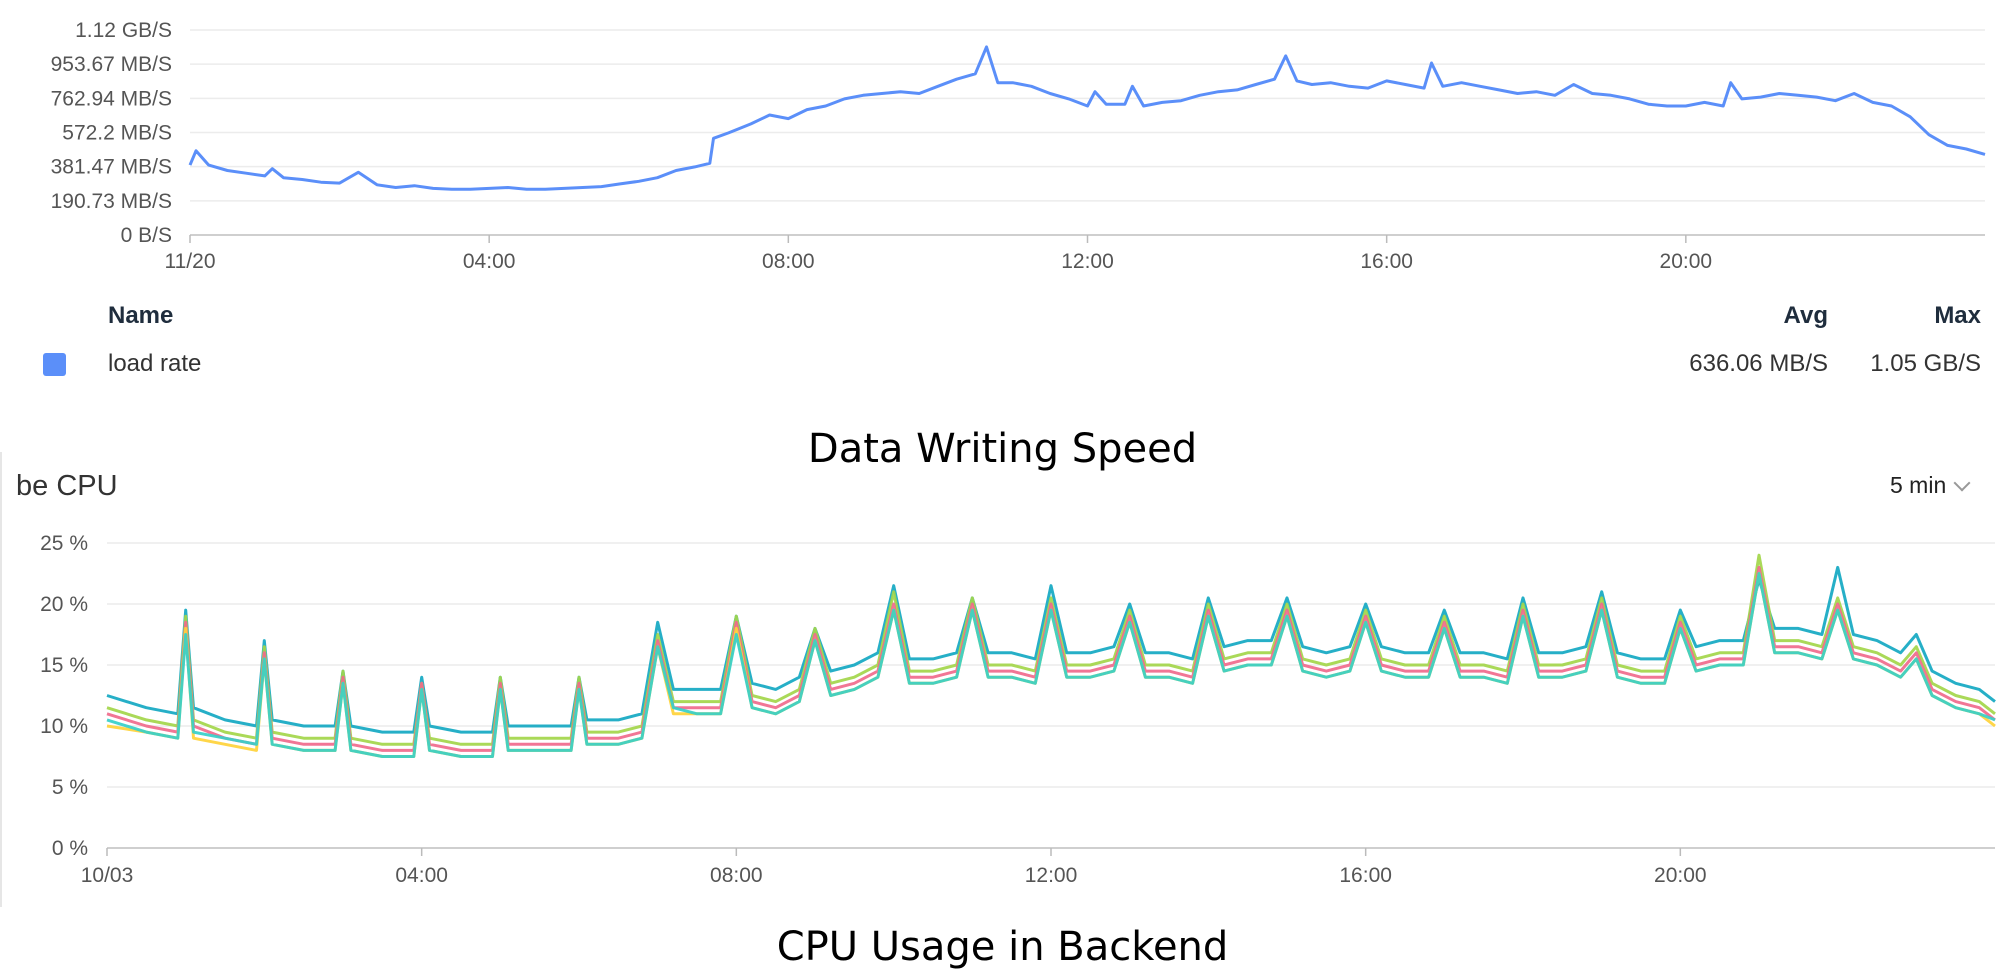 The width and height of the screenshot is (2005, 973). What do you see at coordinates (1962, 483) in the screenshot?
I see `chevron-down-icon` at bounding box center [1962, 483].